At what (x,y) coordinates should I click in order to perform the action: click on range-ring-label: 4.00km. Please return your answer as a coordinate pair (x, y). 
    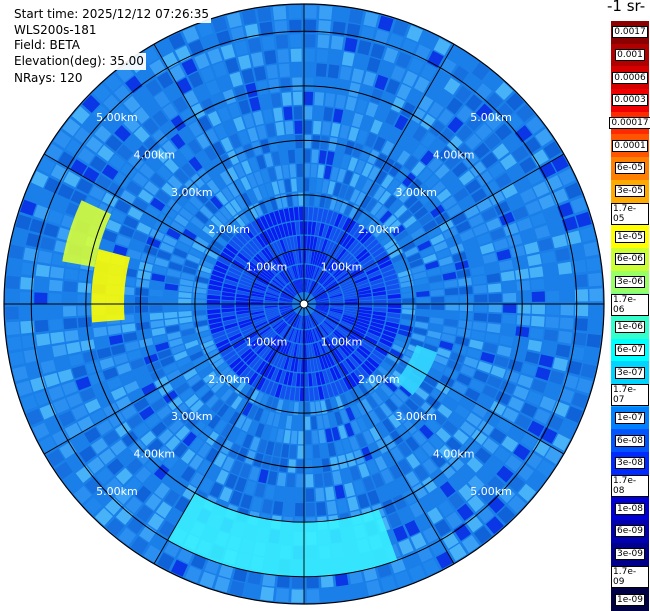
    Looking at the image, I should click on (155, 454).